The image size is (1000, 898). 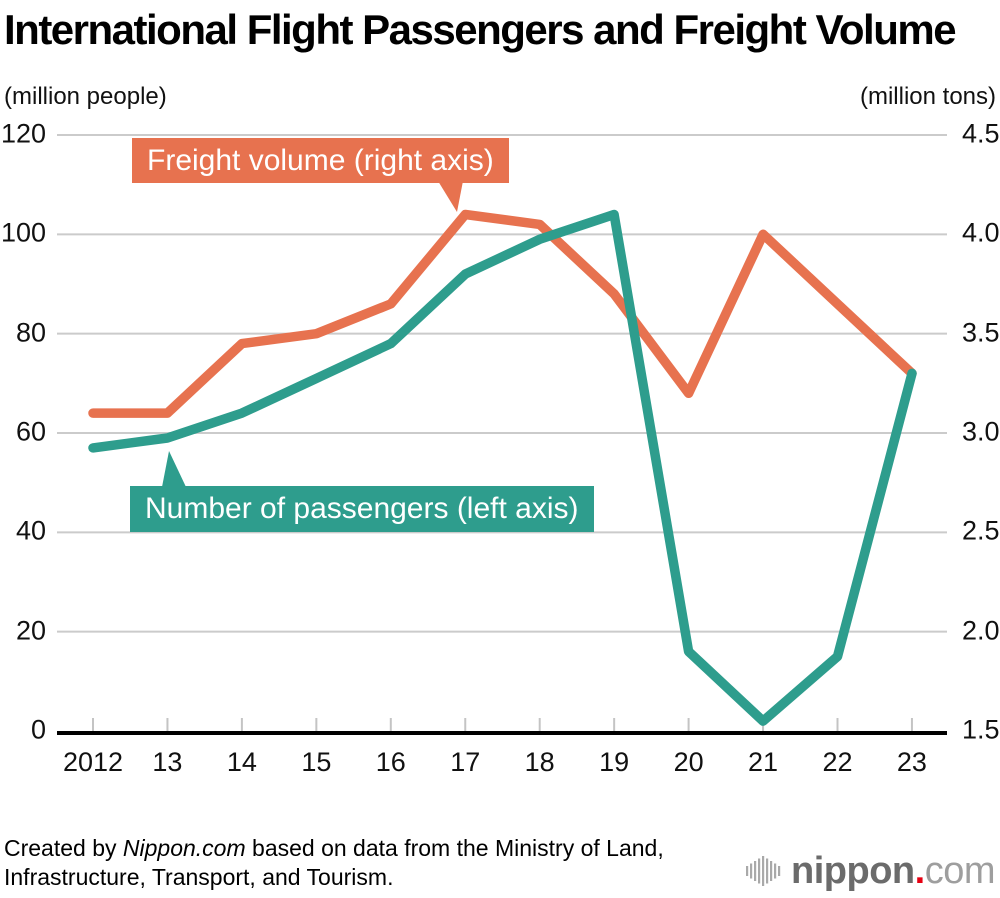 I want to click on x-axis-tick-label: 16, so click(x=390, y=762).